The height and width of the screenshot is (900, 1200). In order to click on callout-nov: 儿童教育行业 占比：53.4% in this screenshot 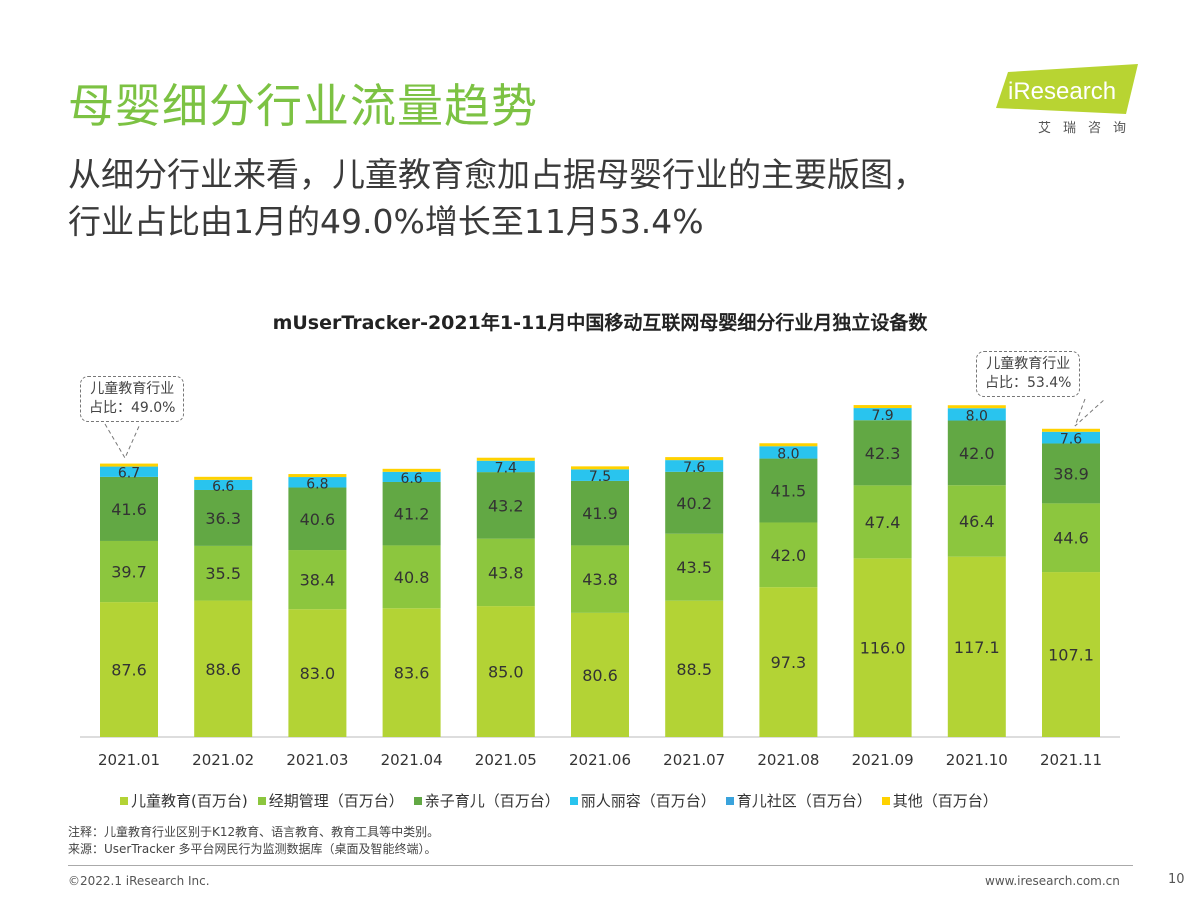, I will do `click(1028, 374)`.